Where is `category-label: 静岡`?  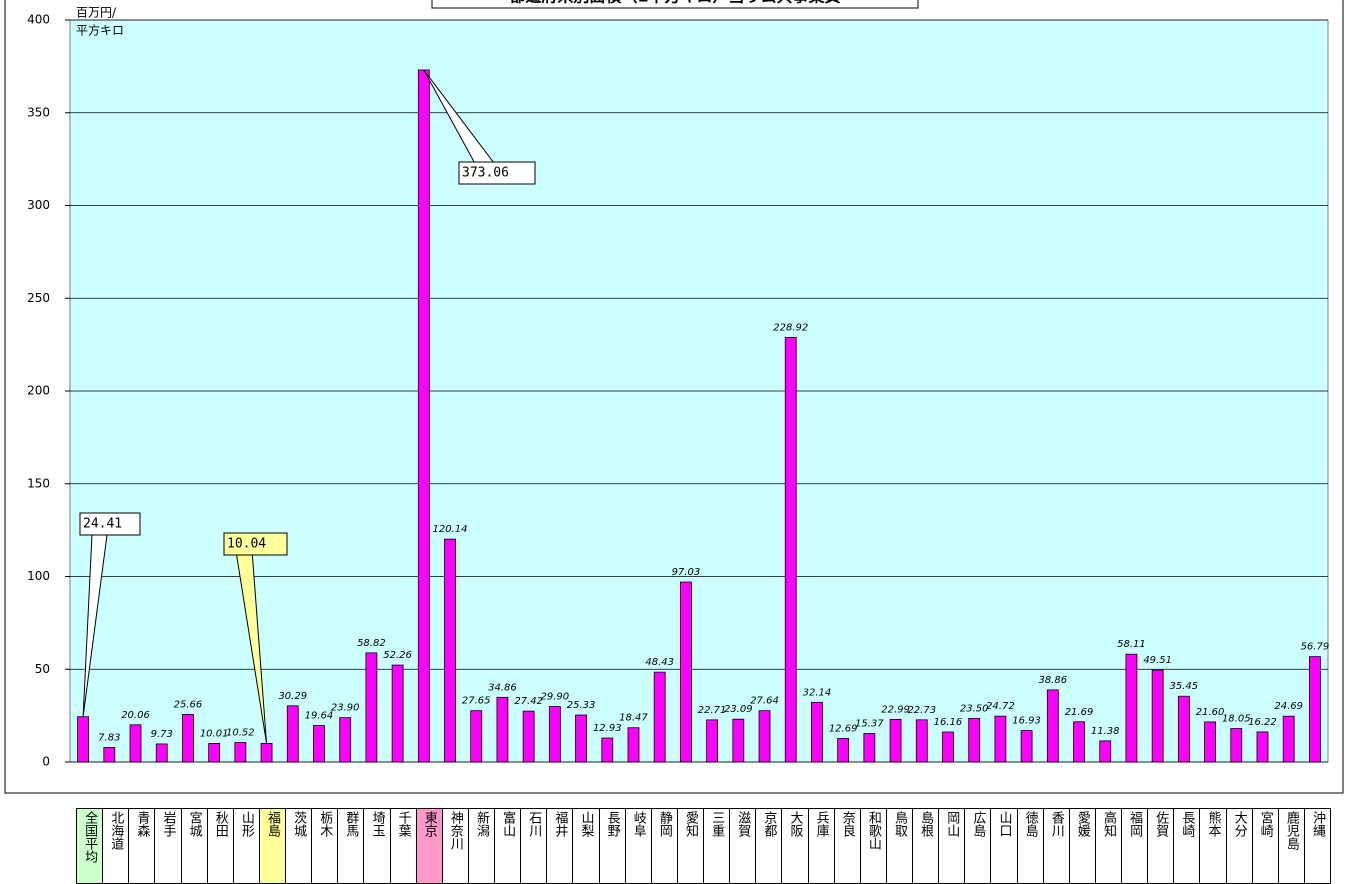 category-label: 静岡 is located at coordinates (664, 846).